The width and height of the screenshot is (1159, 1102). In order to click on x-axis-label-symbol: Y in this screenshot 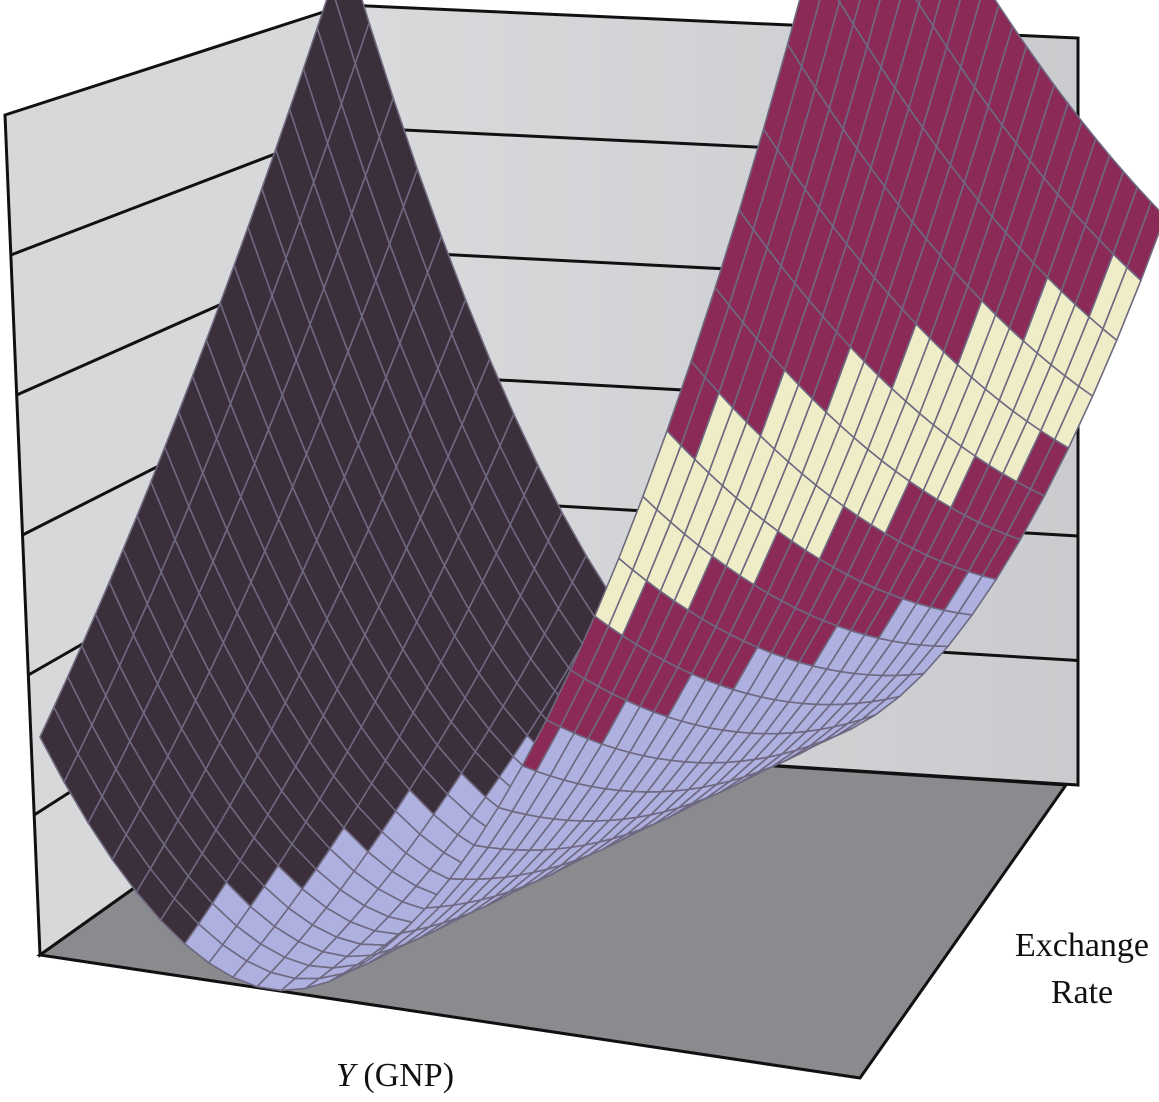, I will do `click(347, 1075)`.